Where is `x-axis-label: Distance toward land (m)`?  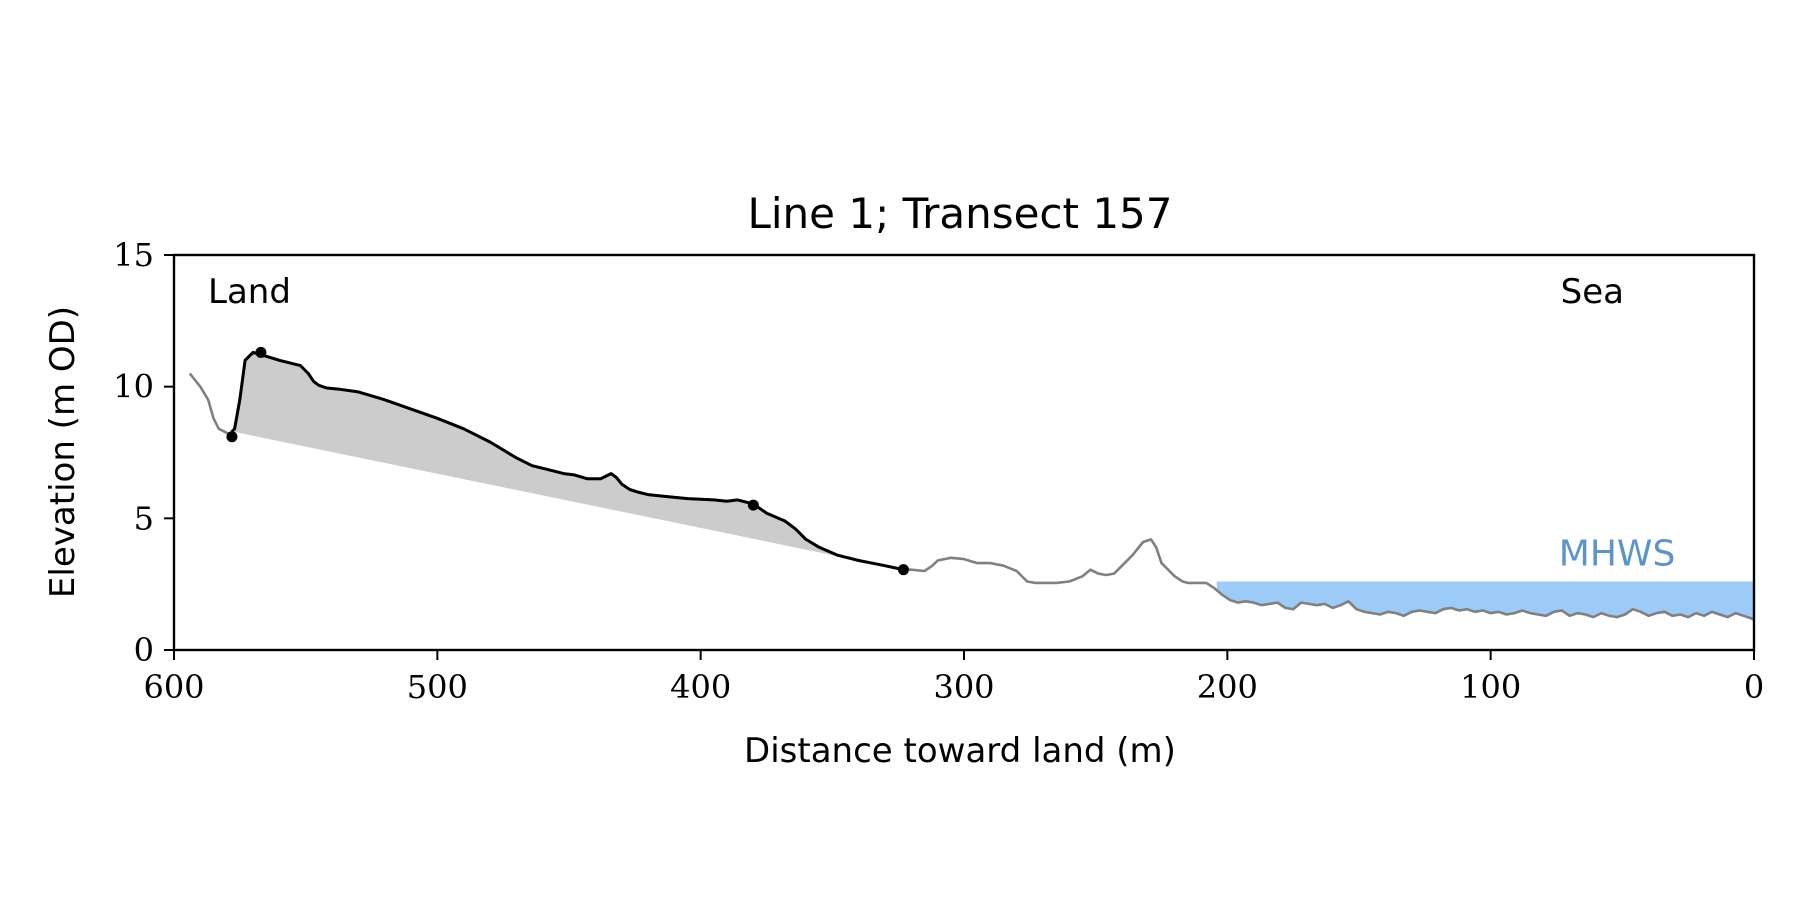 x-axis-label: Distance toward land (m) is located at coordinates (960, 751).